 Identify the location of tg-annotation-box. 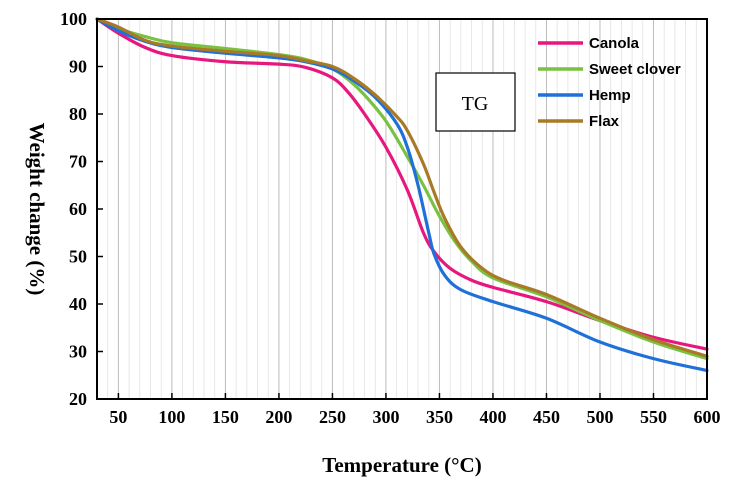
(475, 102).